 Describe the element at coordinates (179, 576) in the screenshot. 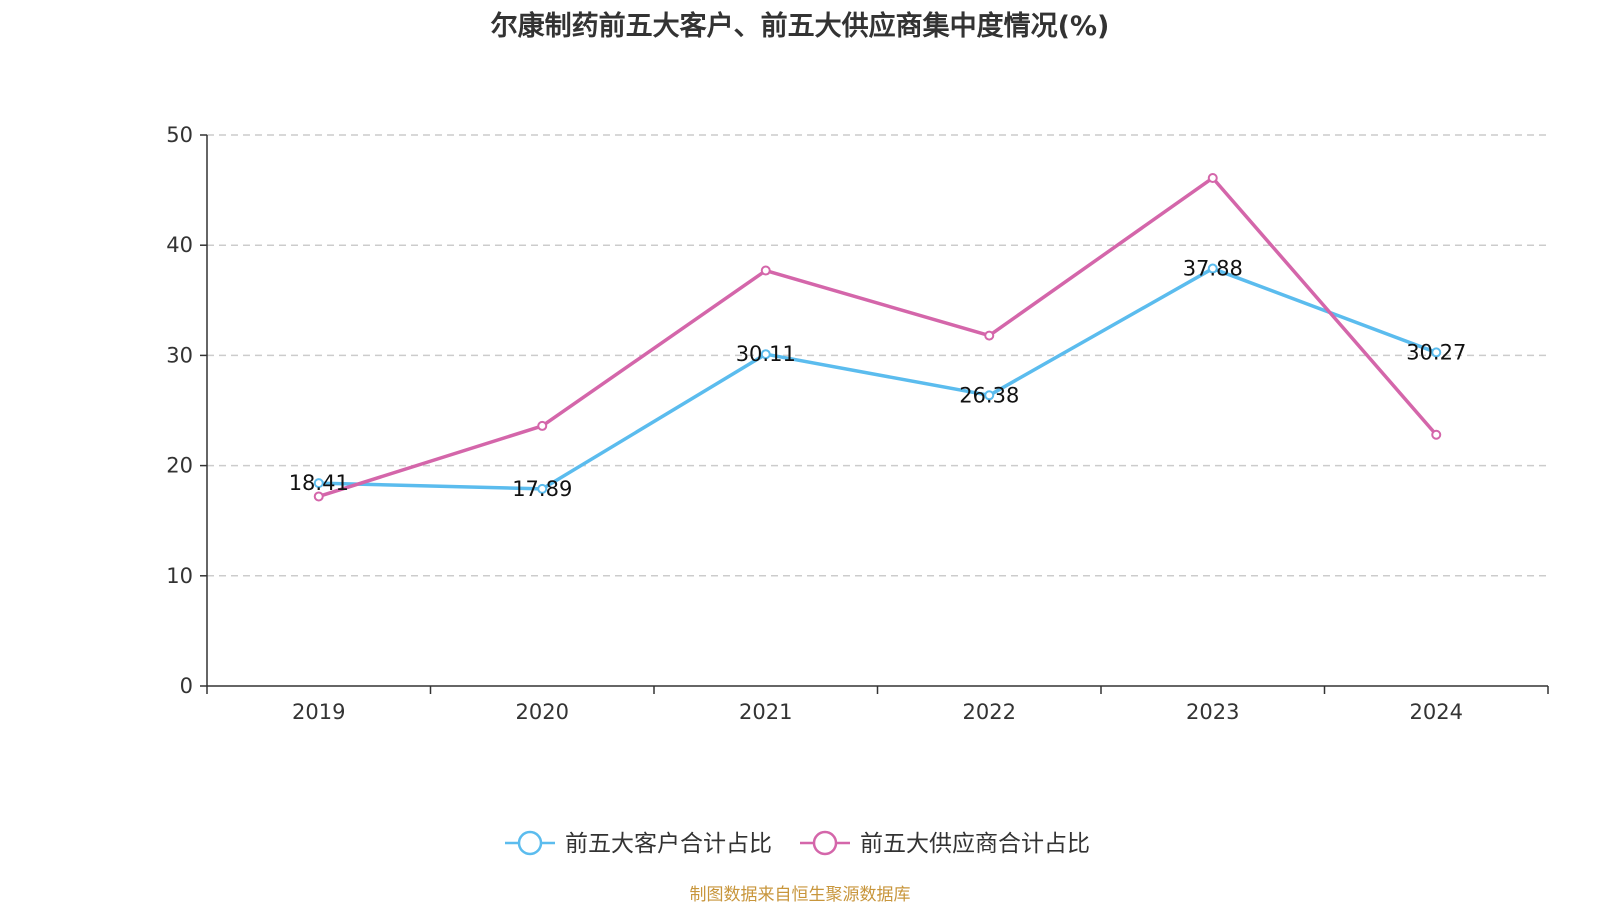

I see `y-tick-label: 10` at that location.